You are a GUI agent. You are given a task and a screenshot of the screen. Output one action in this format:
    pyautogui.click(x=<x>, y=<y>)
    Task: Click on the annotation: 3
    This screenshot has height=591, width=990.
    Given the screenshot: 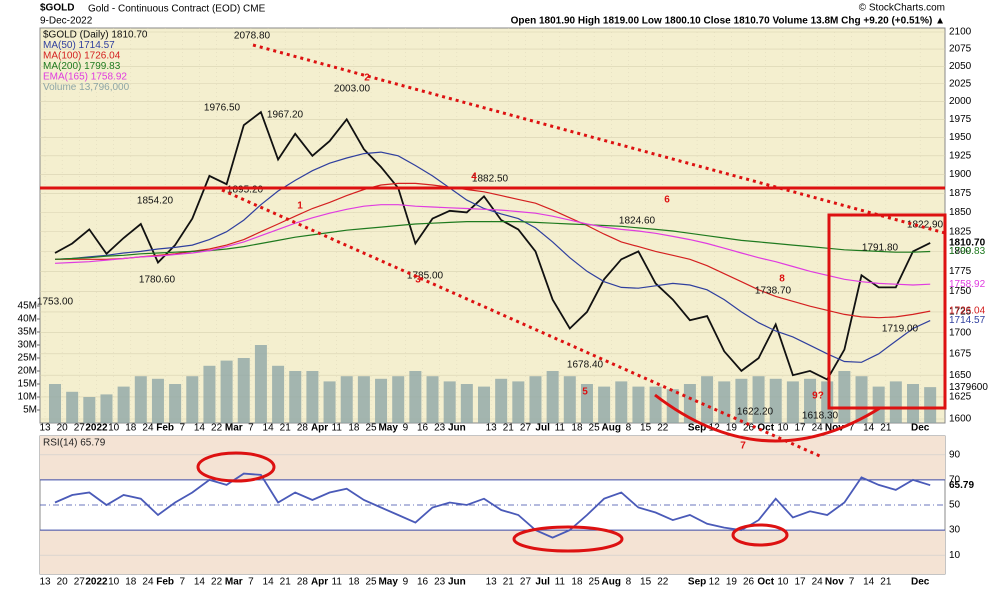 What is the action you would take?
    pyautogui.click(x=418, y=280)
    